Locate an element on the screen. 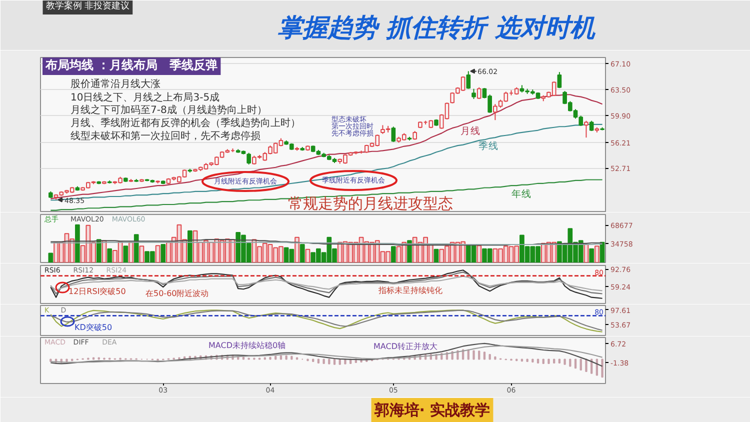 The height and width of the screenshot is (422, 750). text: 郭海培· 实战教学 is located at coordinates (431, 410).